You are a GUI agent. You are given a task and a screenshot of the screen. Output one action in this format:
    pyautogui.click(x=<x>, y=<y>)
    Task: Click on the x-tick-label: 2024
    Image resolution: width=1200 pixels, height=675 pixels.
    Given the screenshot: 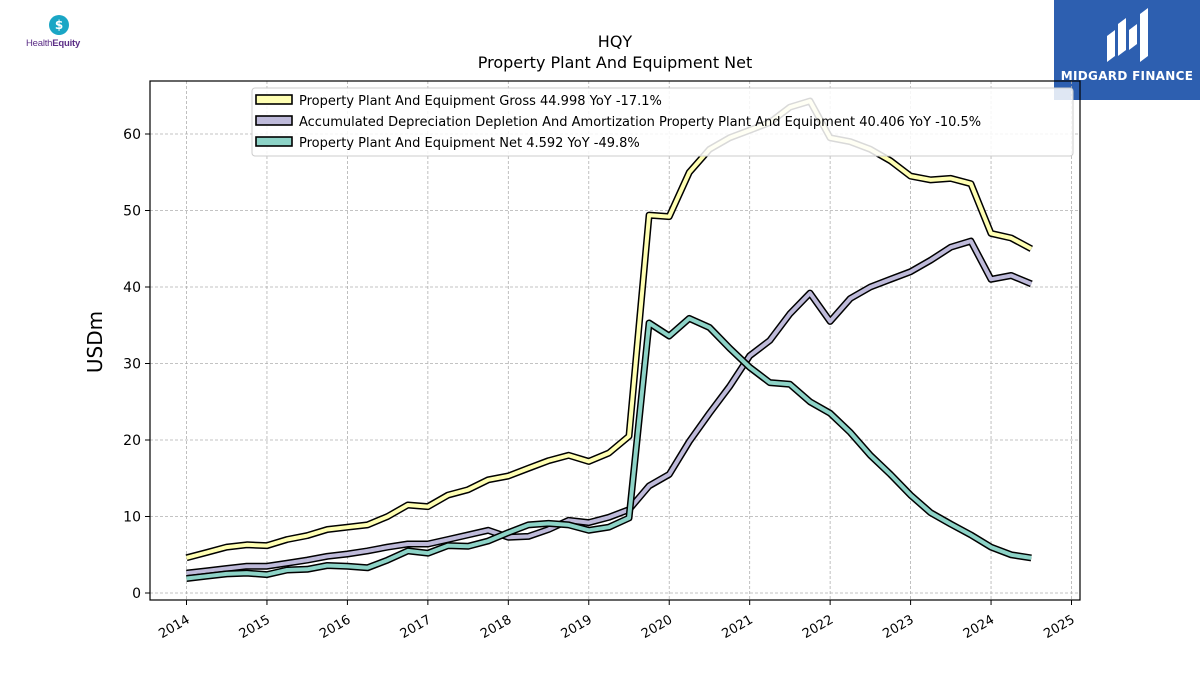 What is the action you would take?
    pyautogui.click(x=979, y=627)
    